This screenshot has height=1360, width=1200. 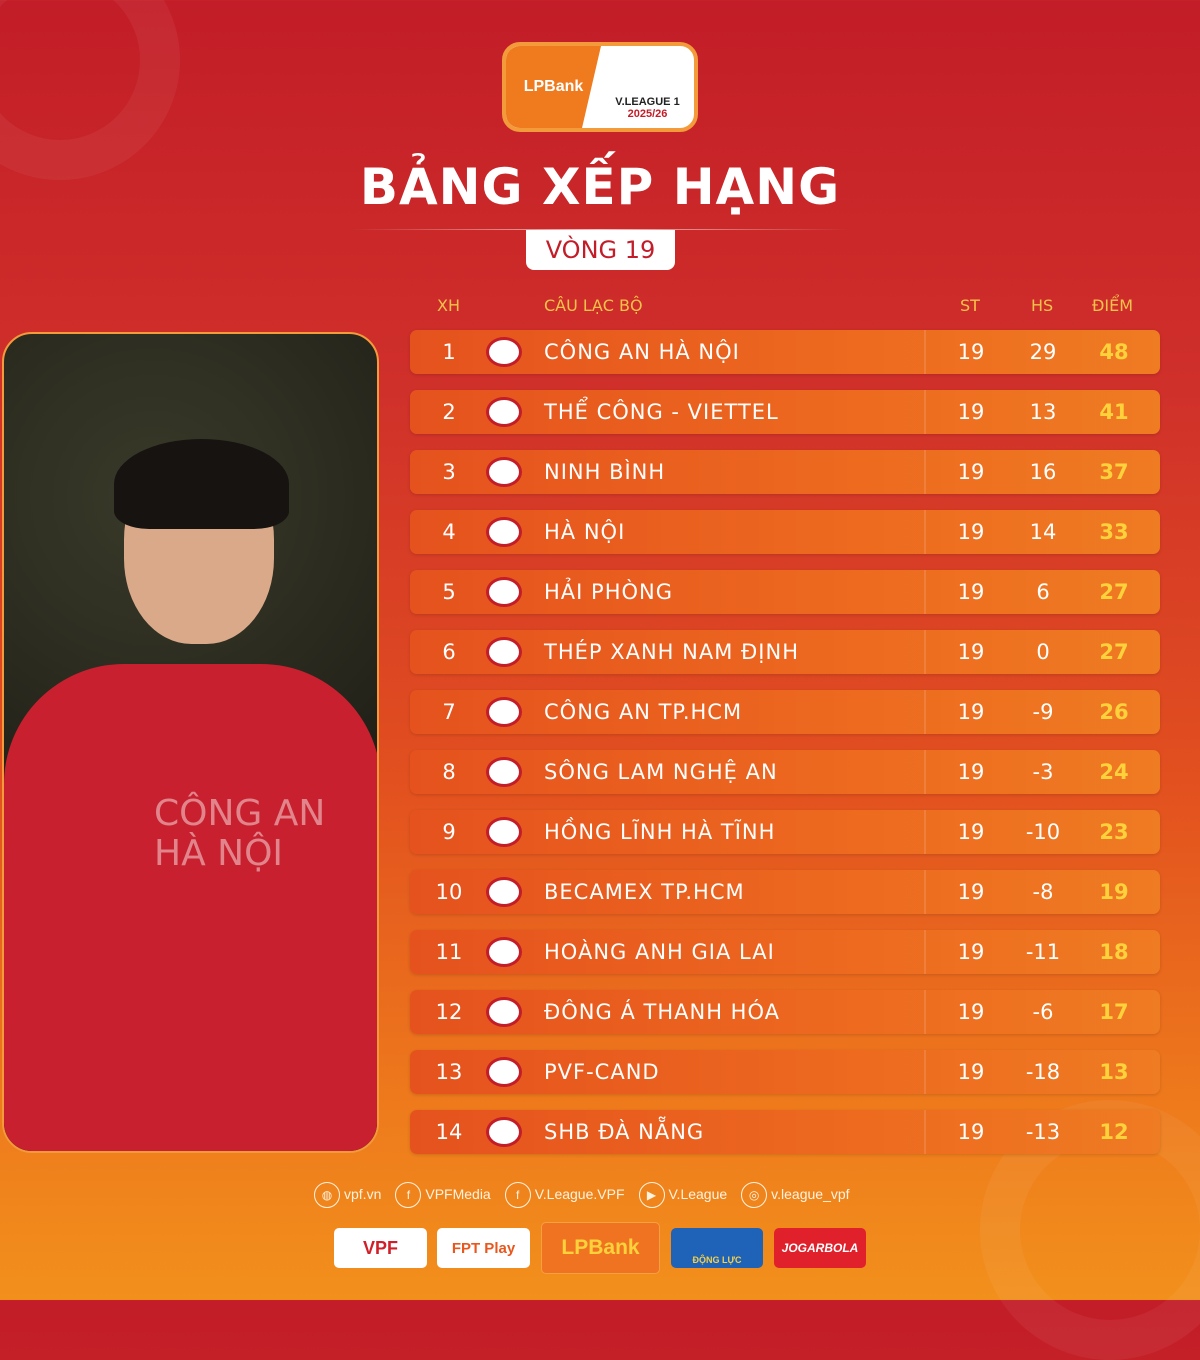 I want to click on goal-diff: 29, so click(x=1043, y=352).